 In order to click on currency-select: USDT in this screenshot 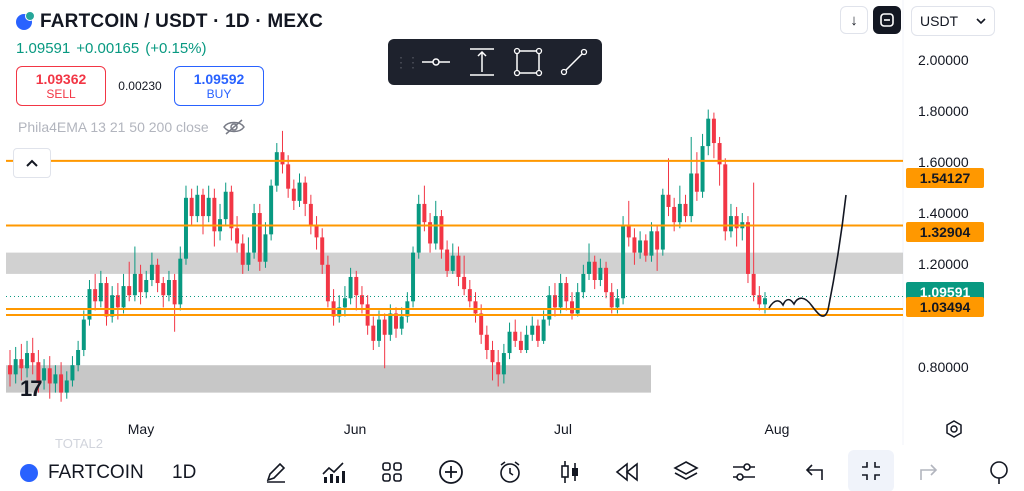, I will do `click(953, 21)`.